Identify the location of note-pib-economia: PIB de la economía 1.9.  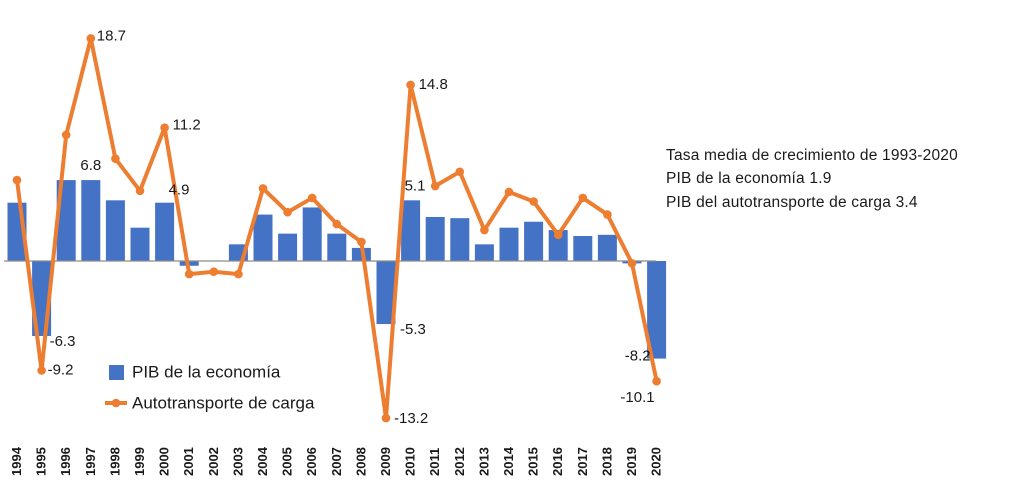
(749, 178).